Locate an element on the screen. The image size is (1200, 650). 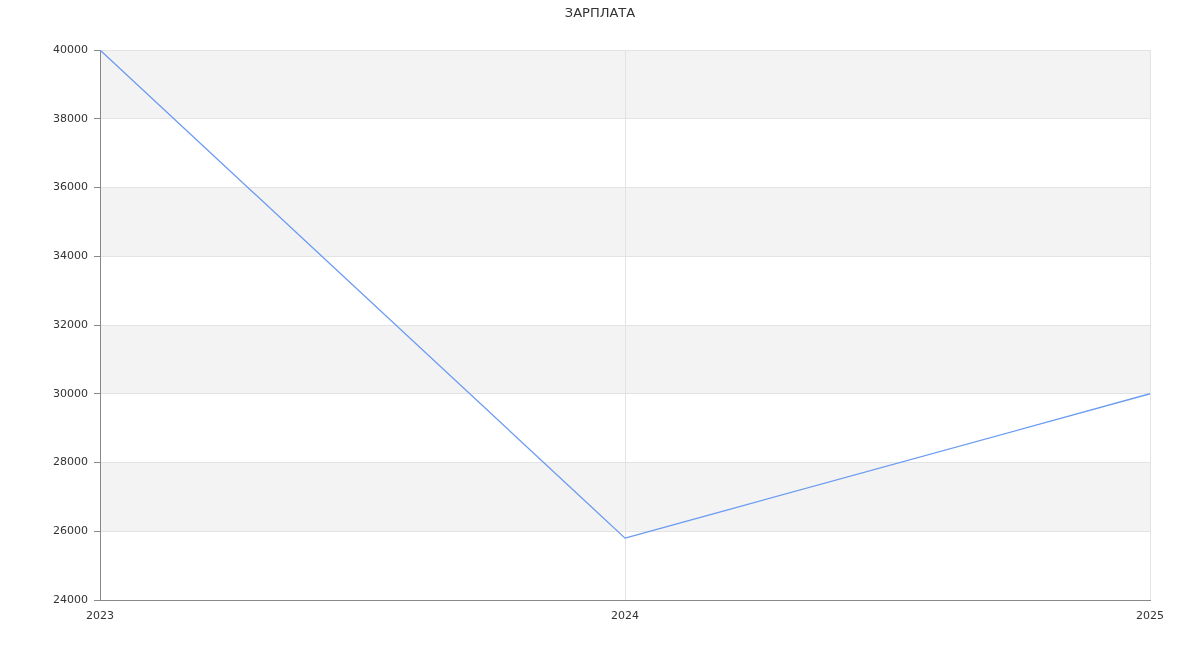
y-tick-label: 36000 is located at coordinates (70, 187).